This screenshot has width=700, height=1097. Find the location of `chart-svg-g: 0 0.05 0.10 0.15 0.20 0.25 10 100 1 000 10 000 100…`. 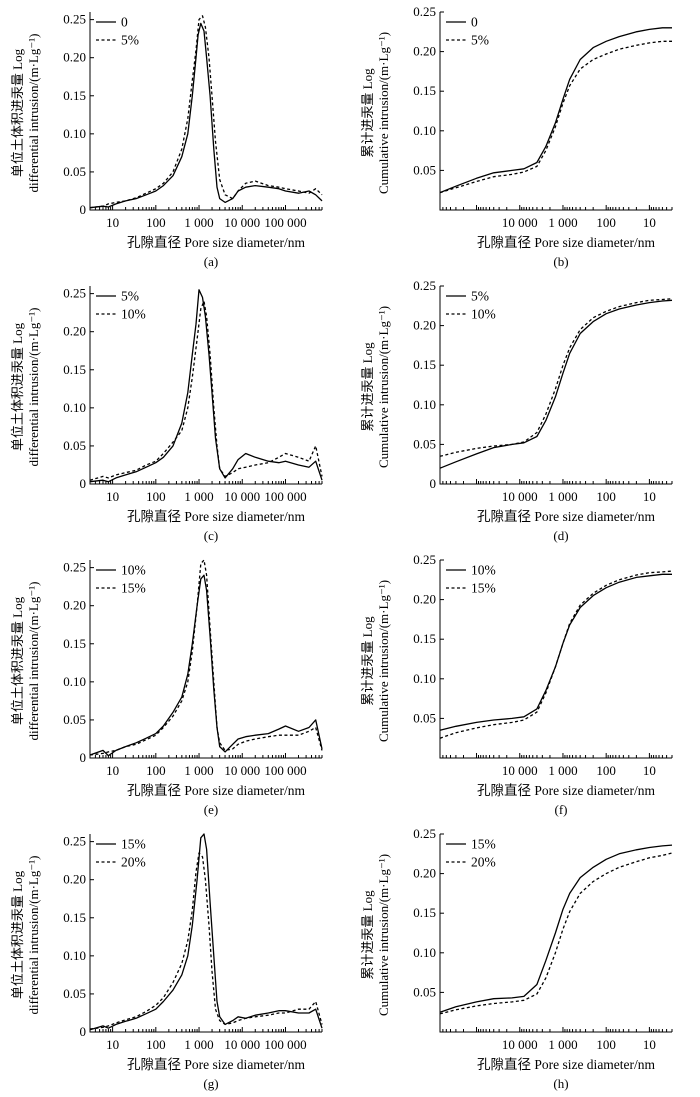

chart-svg-g: 0 0.05 0.10 0.15 0.20 0.25 10 100 1 000 10 000 100… is located at coordinates (166, 962).